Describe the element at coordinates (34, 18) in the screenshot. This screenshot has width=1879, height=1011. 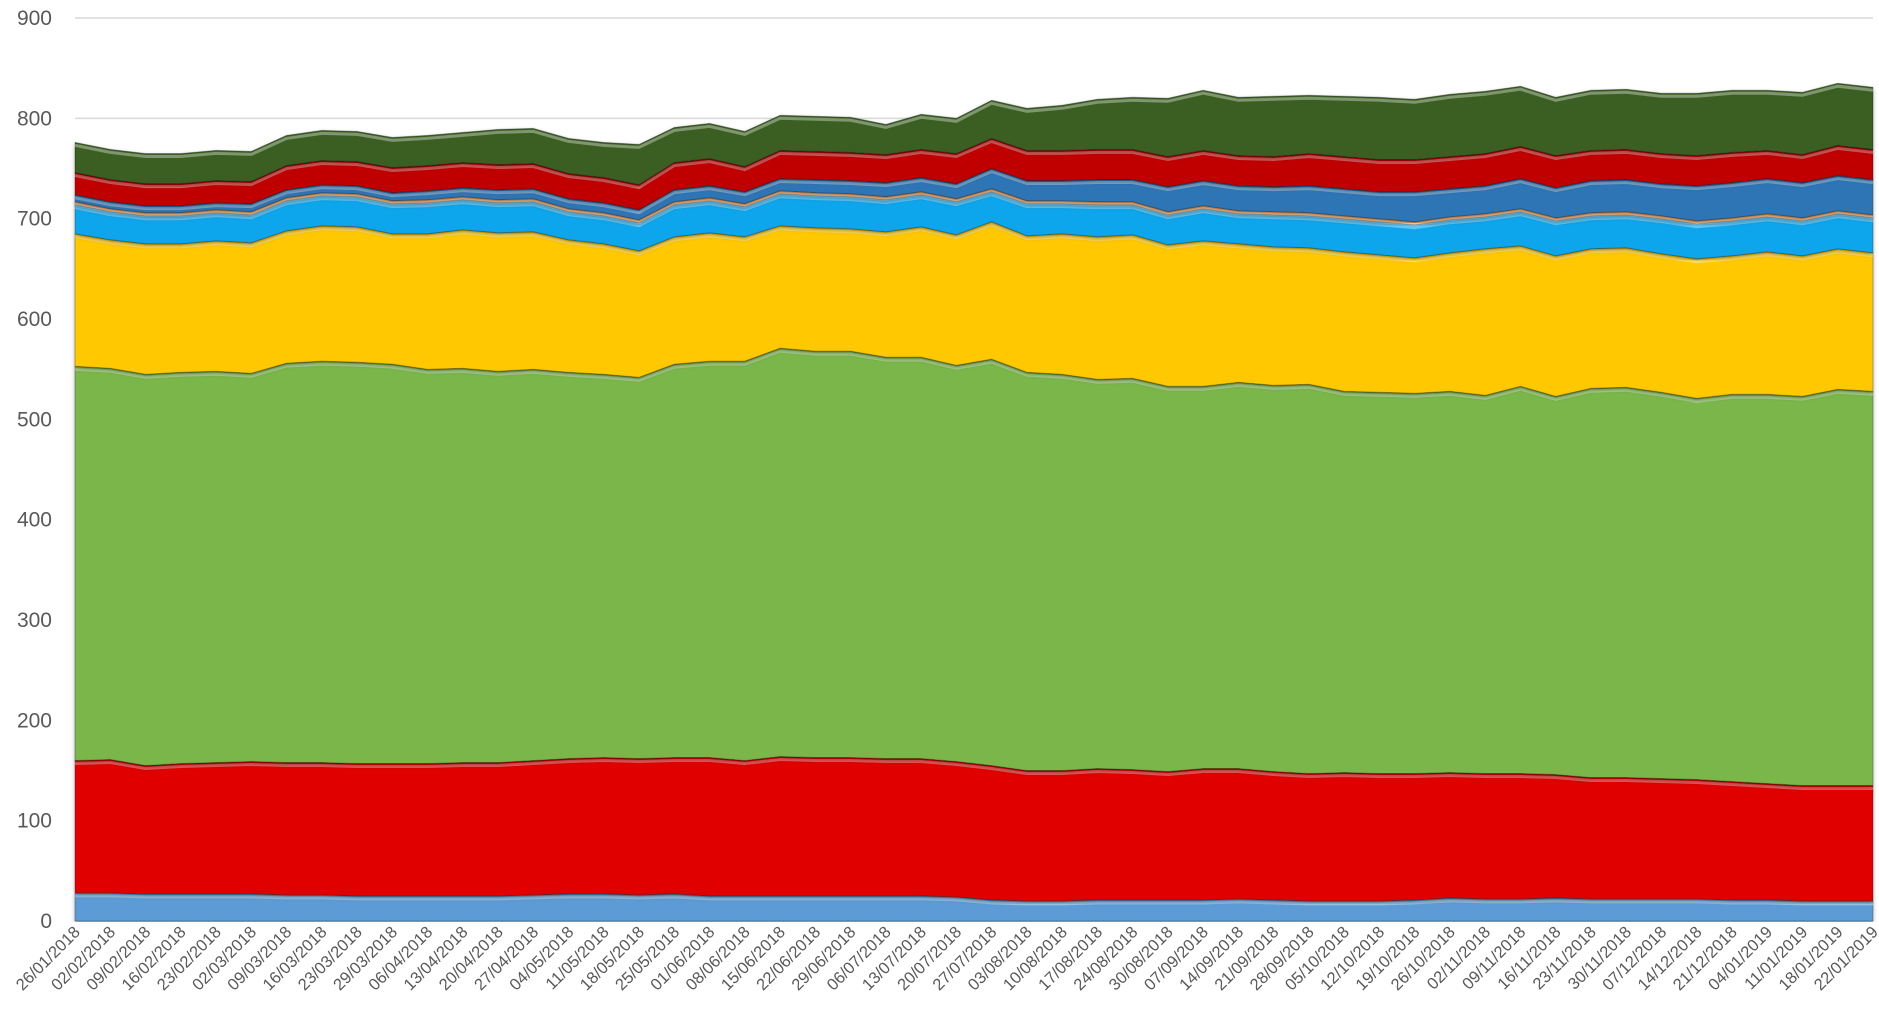
I see `y-tick-label: 900` at that location.